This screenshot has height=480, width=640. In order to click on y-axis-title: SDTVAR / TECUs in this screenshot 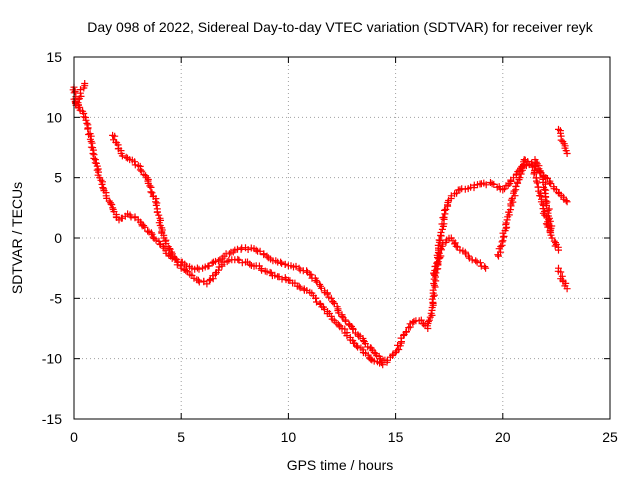, I will do `click(17, 238)`.